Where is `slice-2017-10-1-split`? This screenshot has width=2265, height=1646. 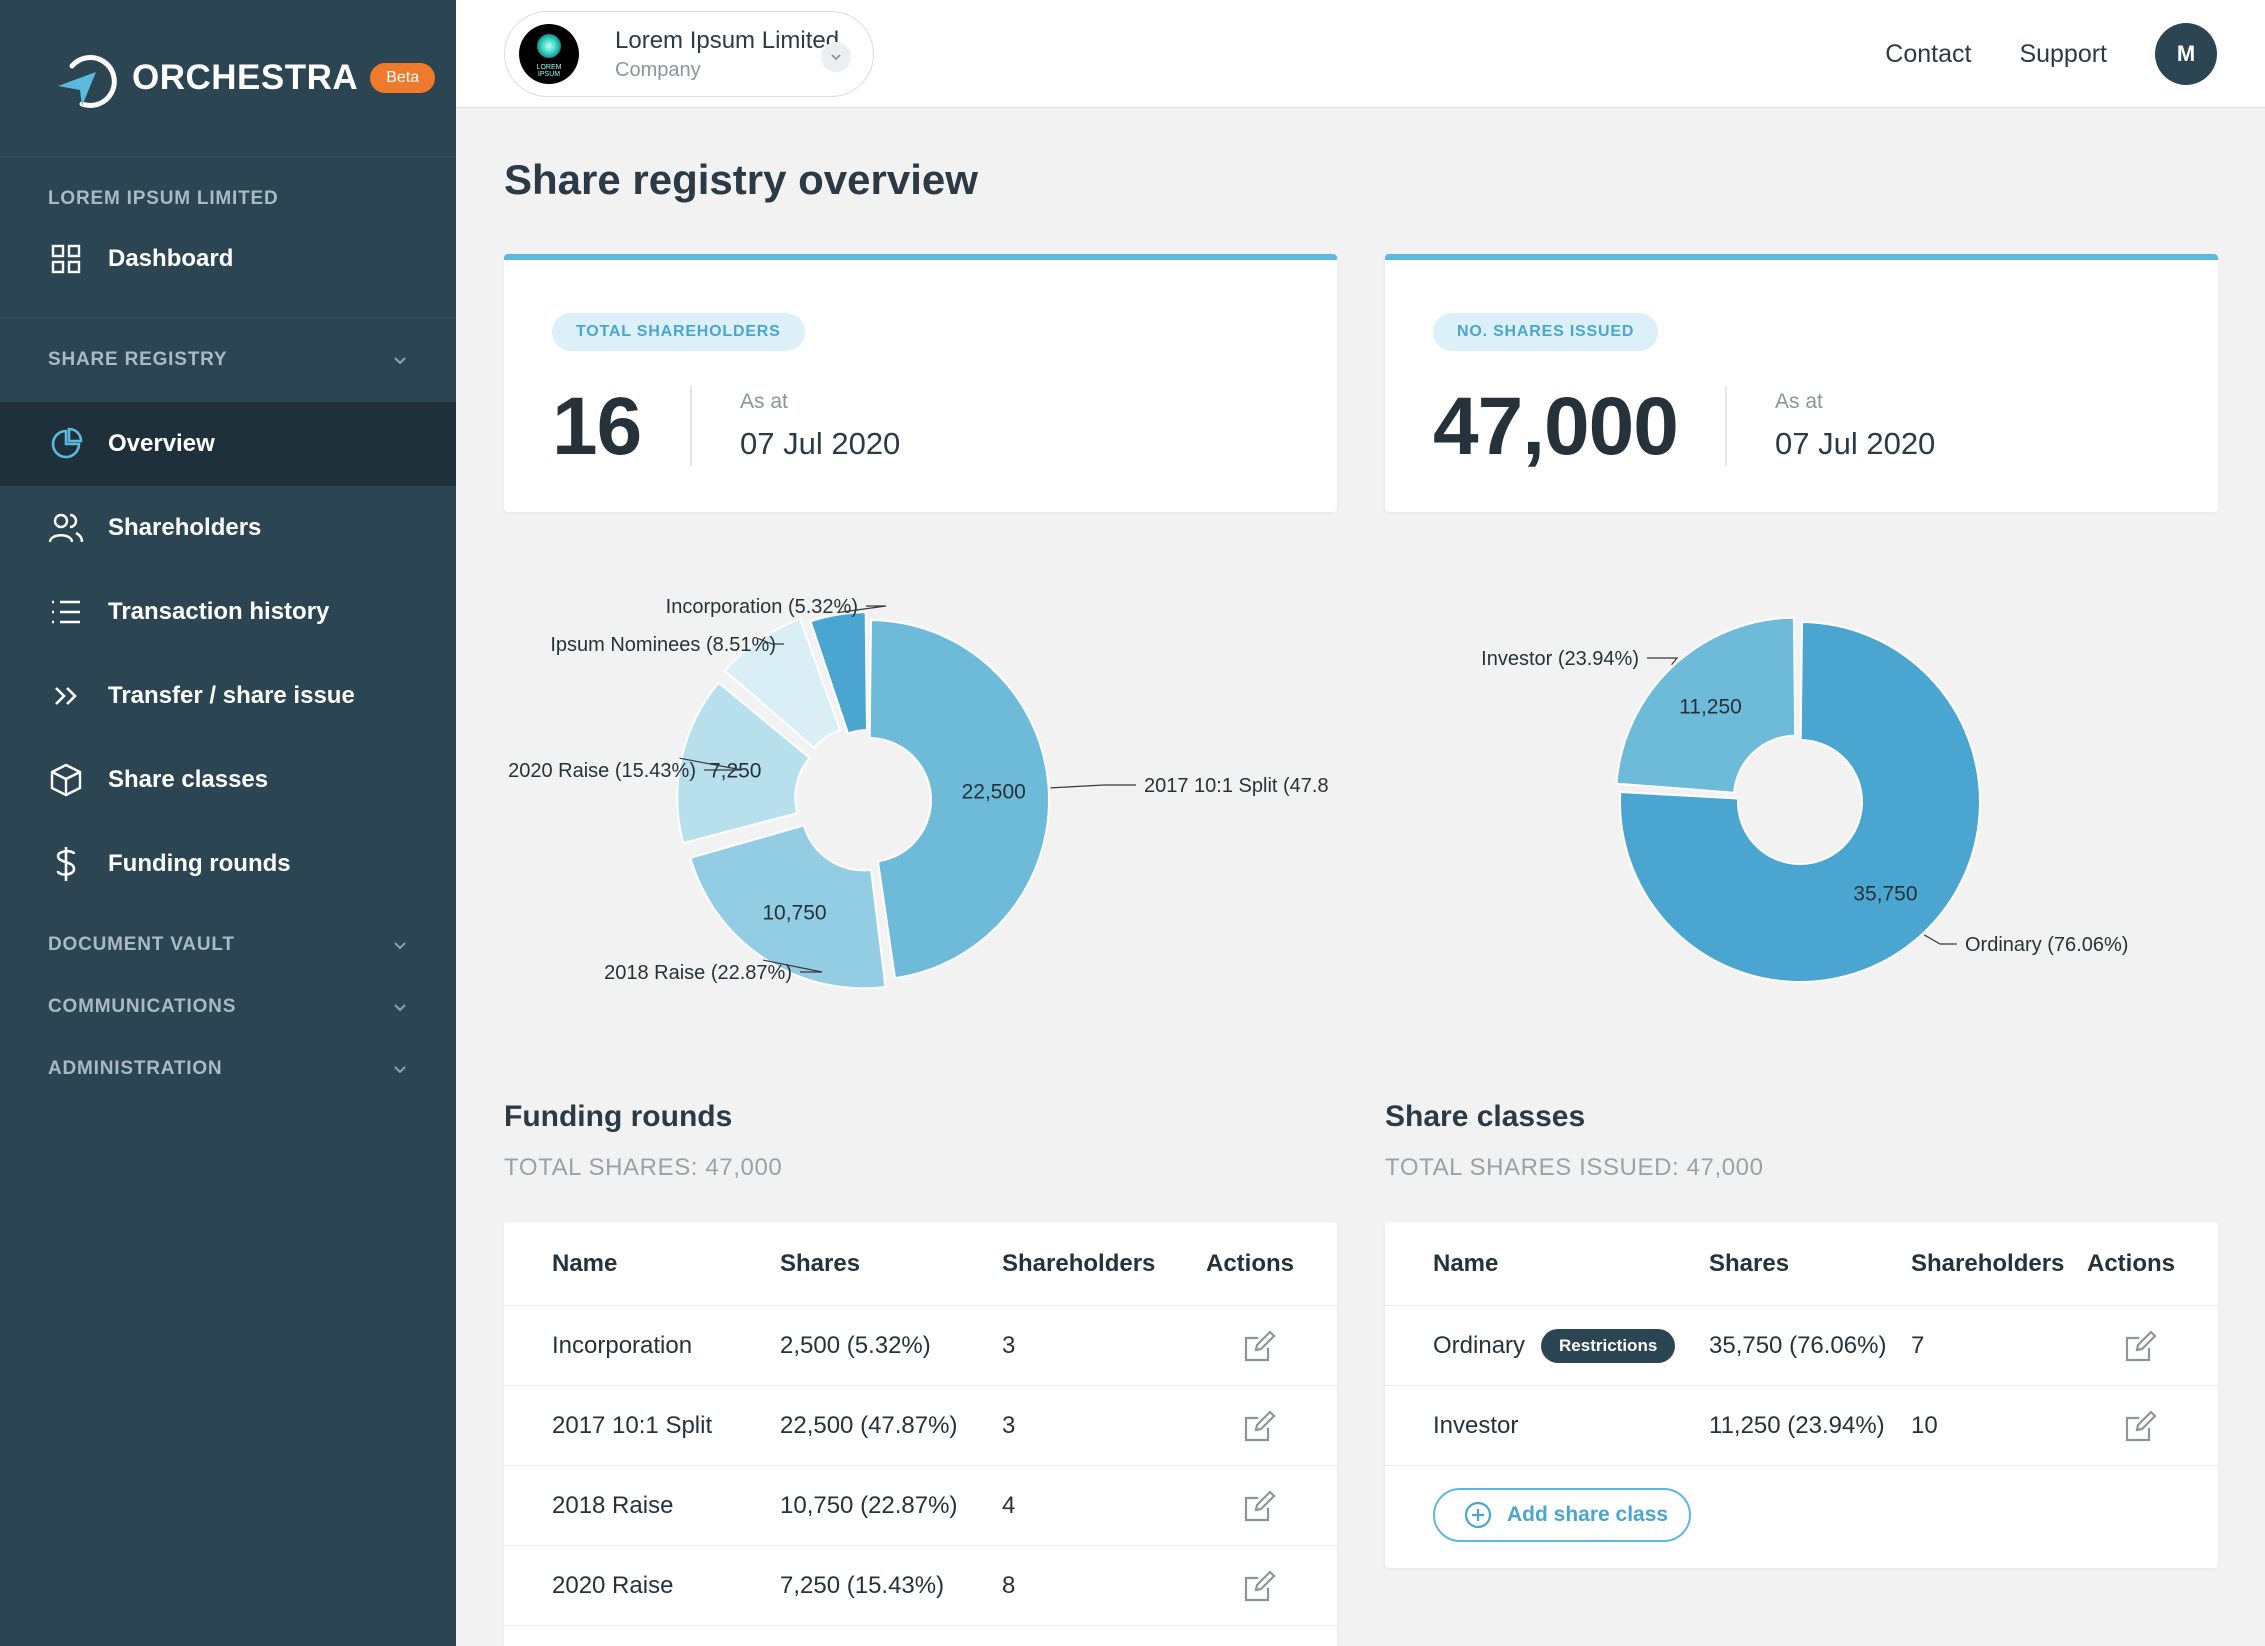
slice-2017-10-1-split is located at coordinates (959, 799).